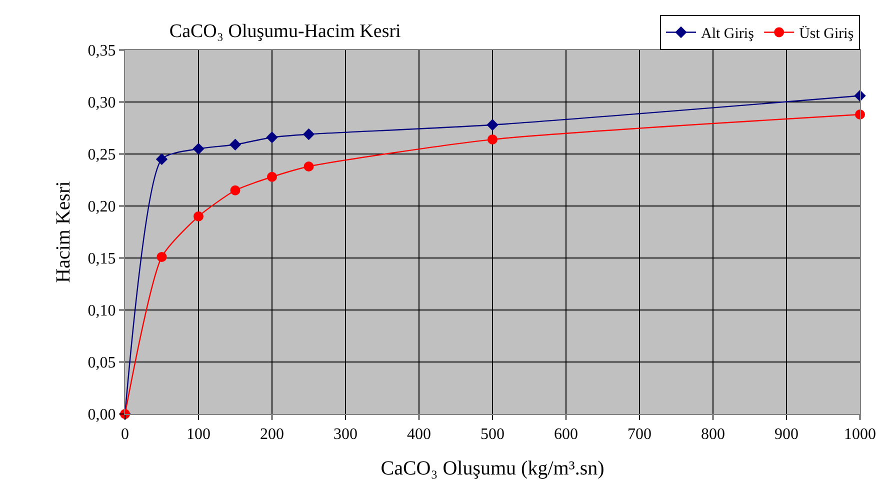  Describe the element at coordinates (102, 103) in the screenshot. I see `y-tick-label: 0,30` at that location.